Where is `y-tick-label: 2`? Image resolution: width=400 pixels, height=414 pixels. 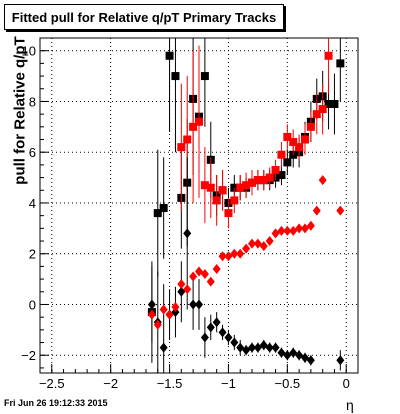 y-tick-label: 2 is located at coordinates (32, 254).